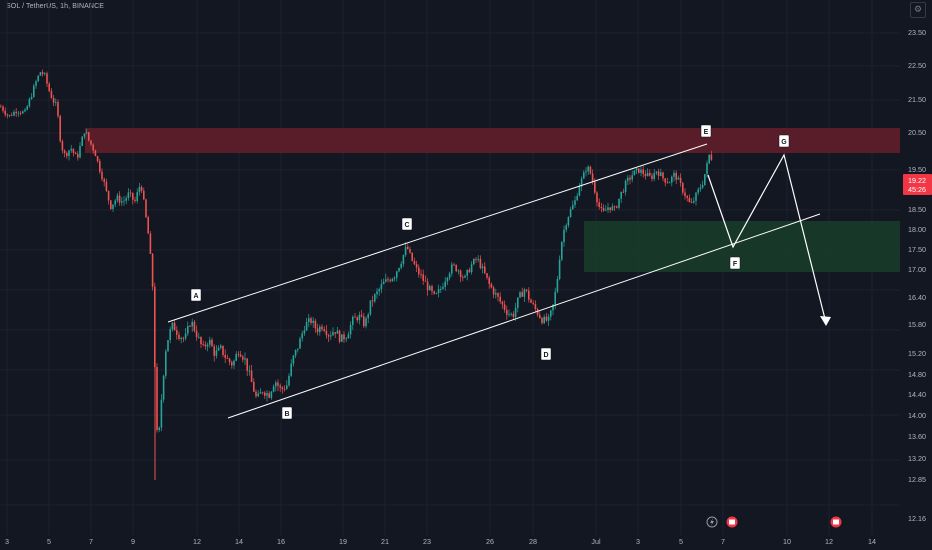 The width and height of the screenshot is (932, 550). I want to click on support-zone, so click(742, 246).